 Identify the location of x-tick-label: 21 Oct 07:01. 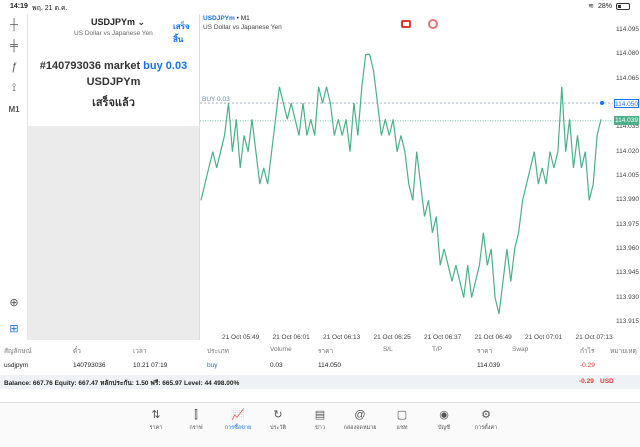
(544, 337).